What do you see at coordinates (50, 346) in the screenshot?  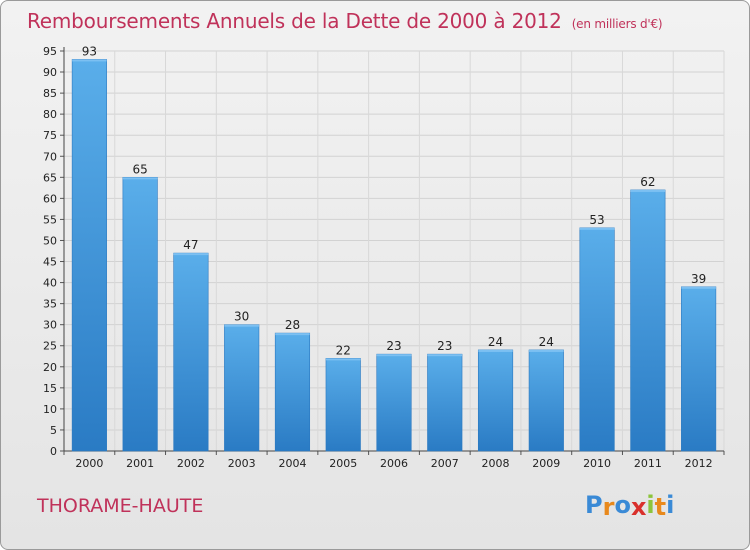 I see `y-tick-label: 25` at bounding box center [50, 346].